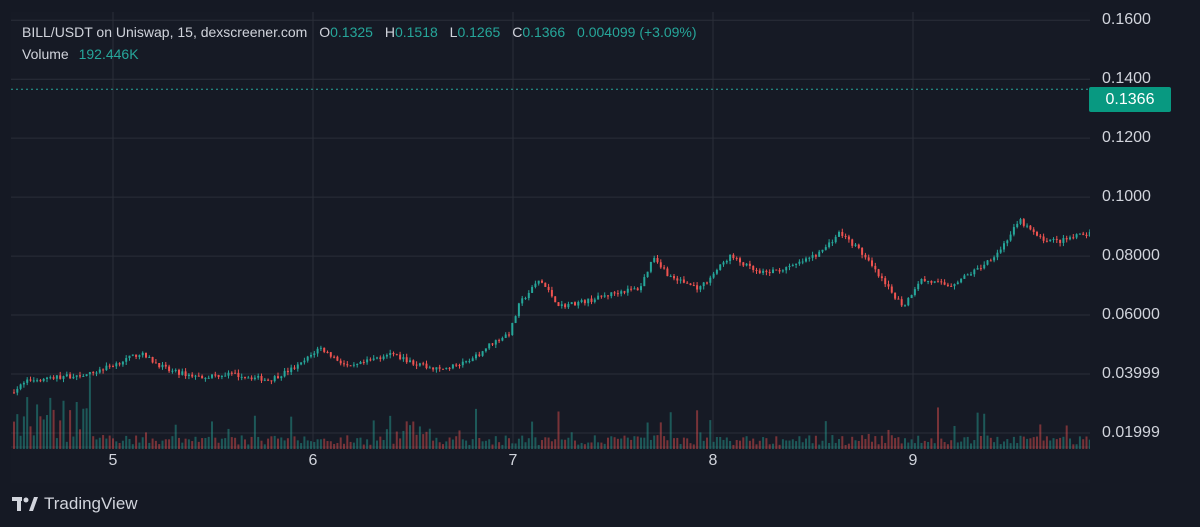 The image size is (1200, 527). What do you see at coordinates (75, 504) in the screenshot?
I see `tradingview-brand: TradingView` at bounding box center [75, 504].